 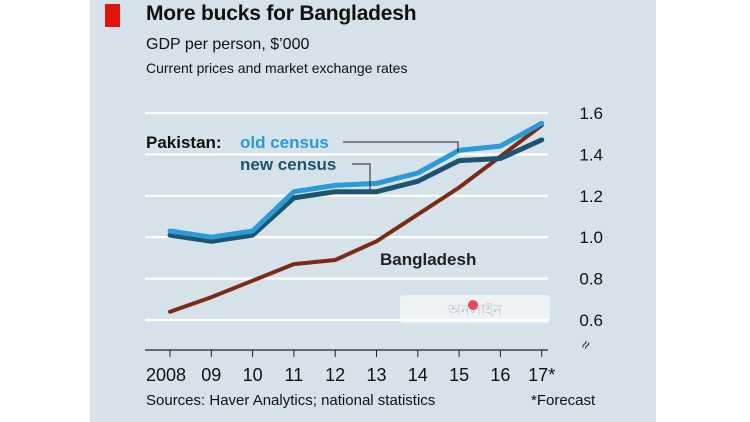 I want to click on y-tick-label: 0.6, so click(x=591, y=320).